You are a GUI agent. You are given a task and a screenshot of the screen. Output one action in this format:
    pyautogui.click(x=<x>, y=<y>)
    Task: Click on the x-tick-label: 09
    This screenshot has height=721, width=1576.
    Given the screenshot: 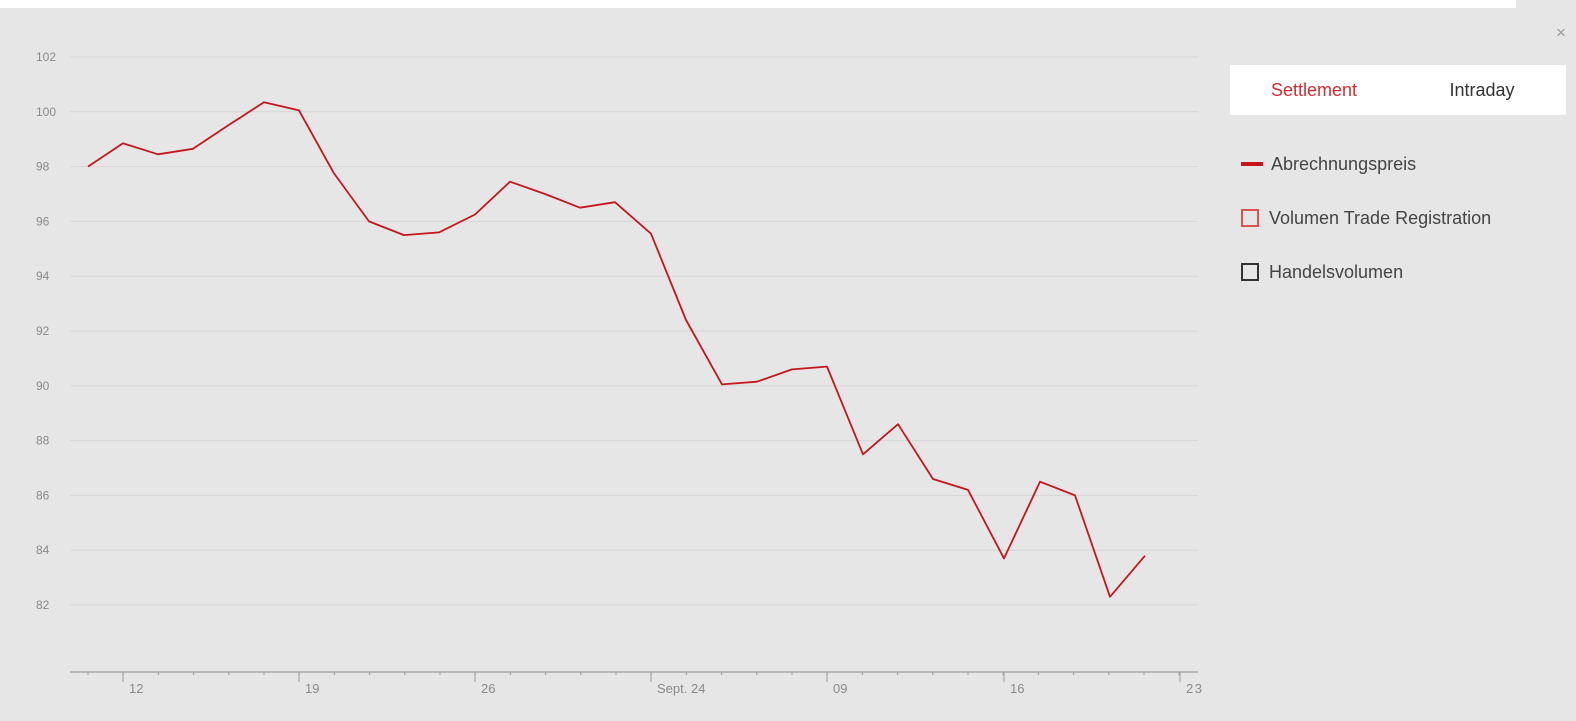 What is the action you would take?
    pyautogui.click(x=840, y=688)
    